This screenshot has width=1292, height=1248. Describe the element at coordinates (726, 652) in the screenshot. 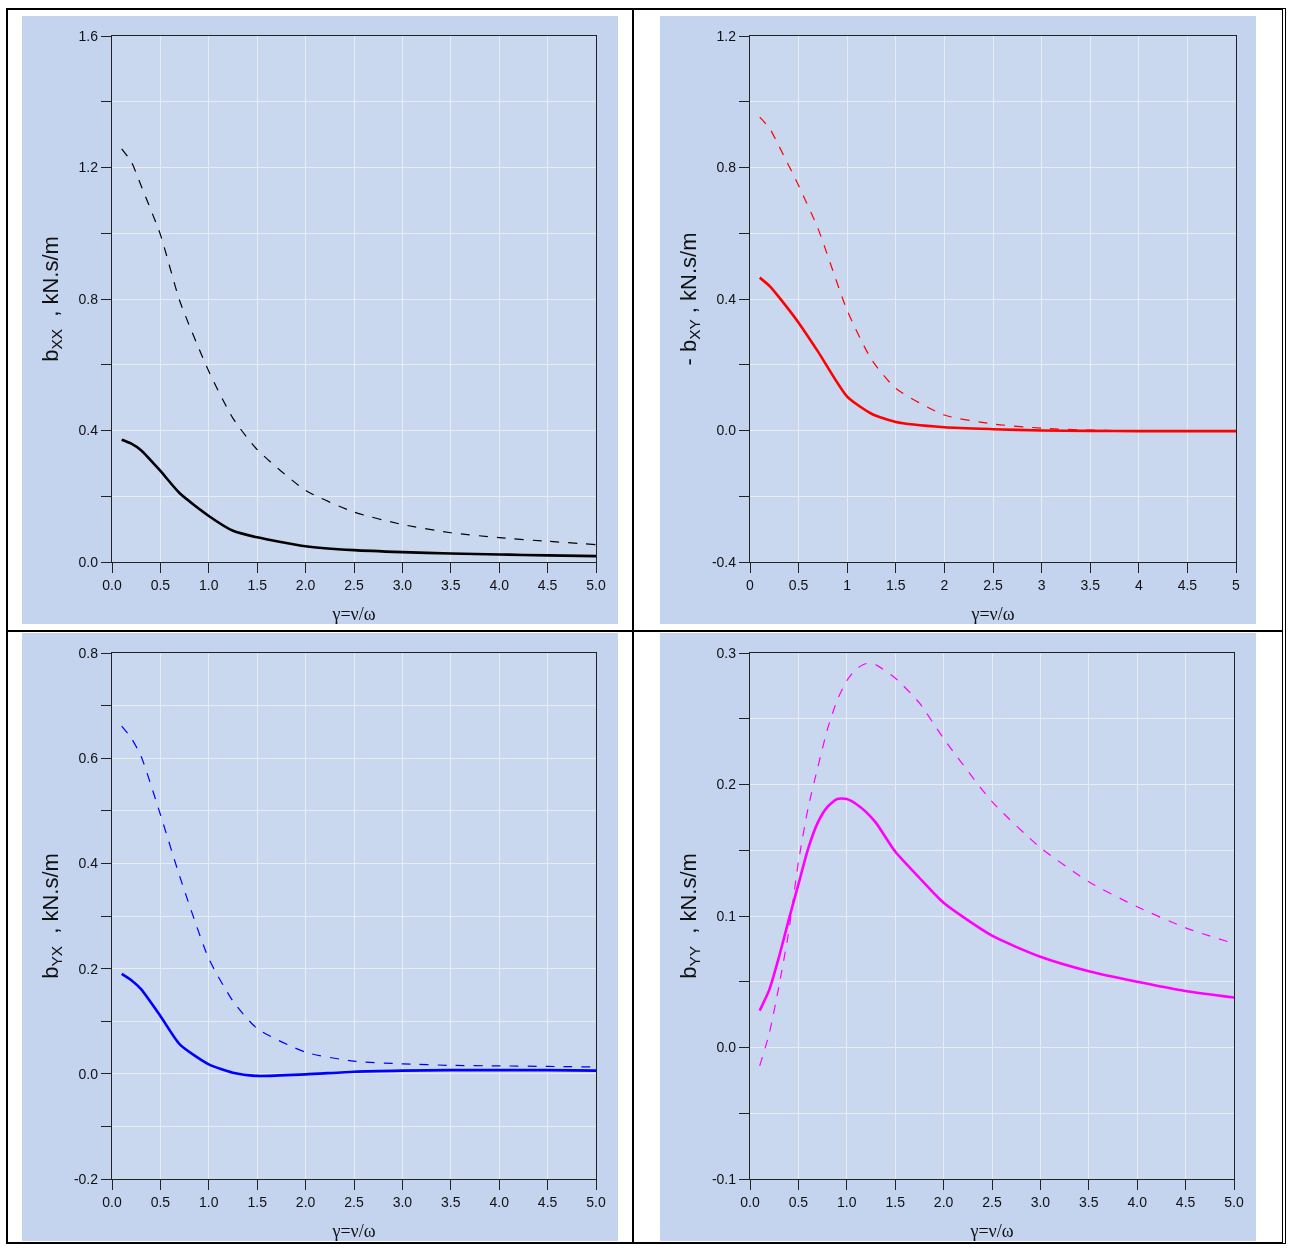

I see `y-tick-label: 0.3` at that location.